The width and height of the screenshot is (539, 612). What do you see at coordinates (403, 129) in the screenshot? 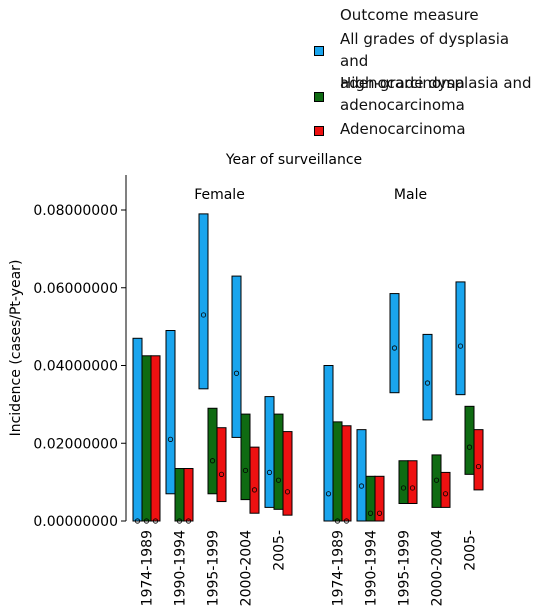
I see `legend-label-line: Adenocarcinoma` at bounding box center [403, 129].